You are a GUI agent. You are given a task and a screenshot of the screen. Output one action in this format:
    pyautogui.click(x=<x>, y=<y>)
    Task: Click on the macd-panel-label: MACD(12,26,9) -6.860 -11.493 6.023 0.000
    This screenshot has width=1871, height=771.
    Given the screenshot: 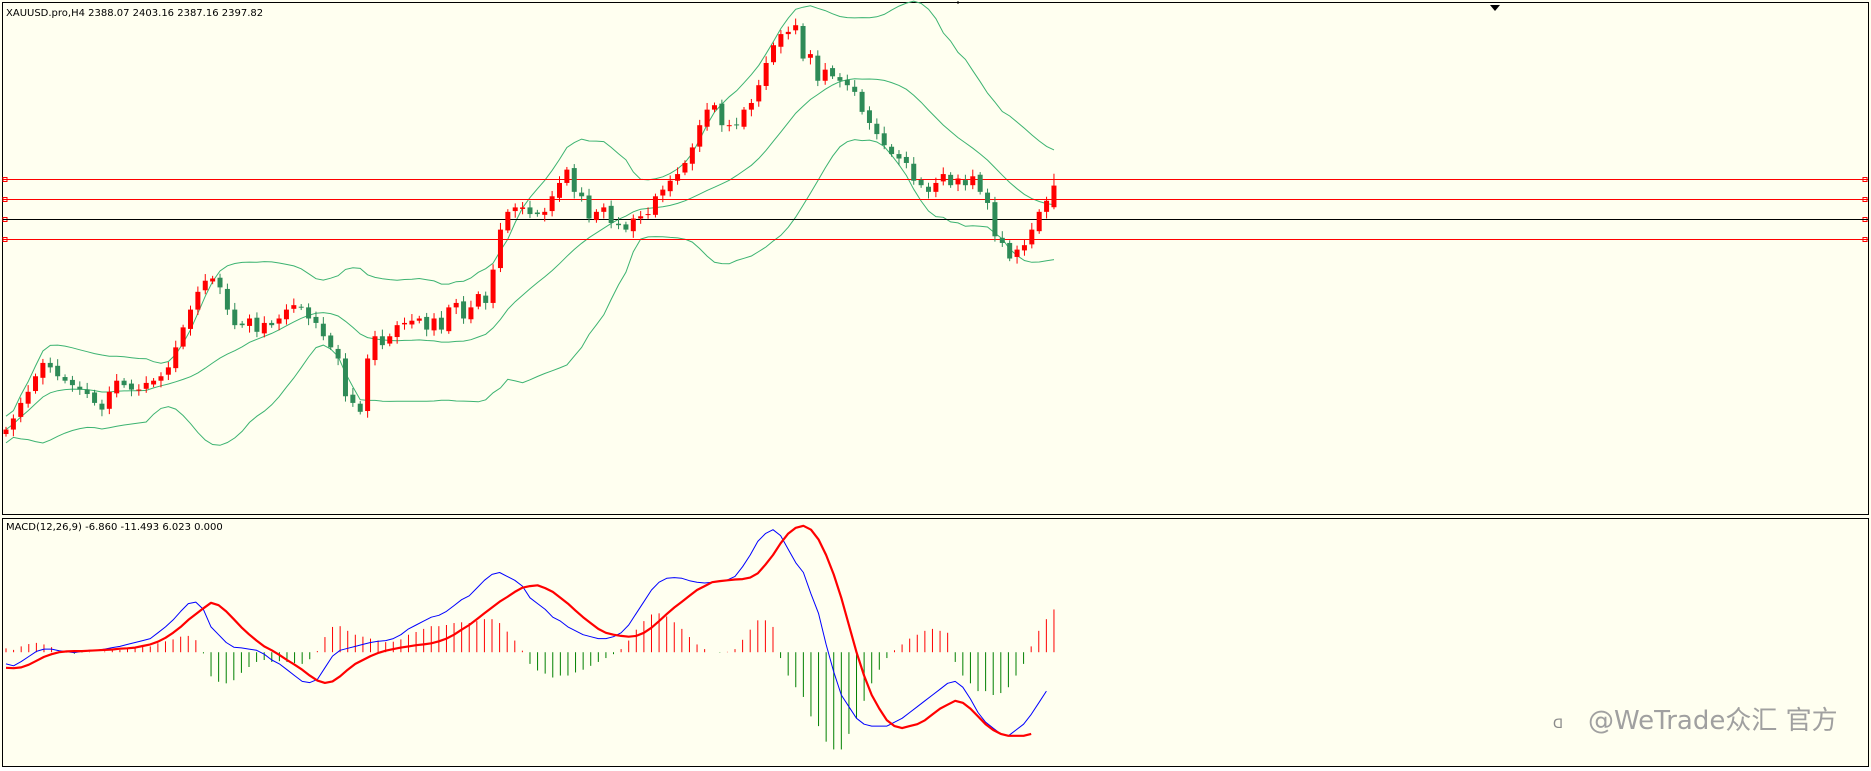 What is the action you would take?
    pyautogui.click(x=114, y=527)
    